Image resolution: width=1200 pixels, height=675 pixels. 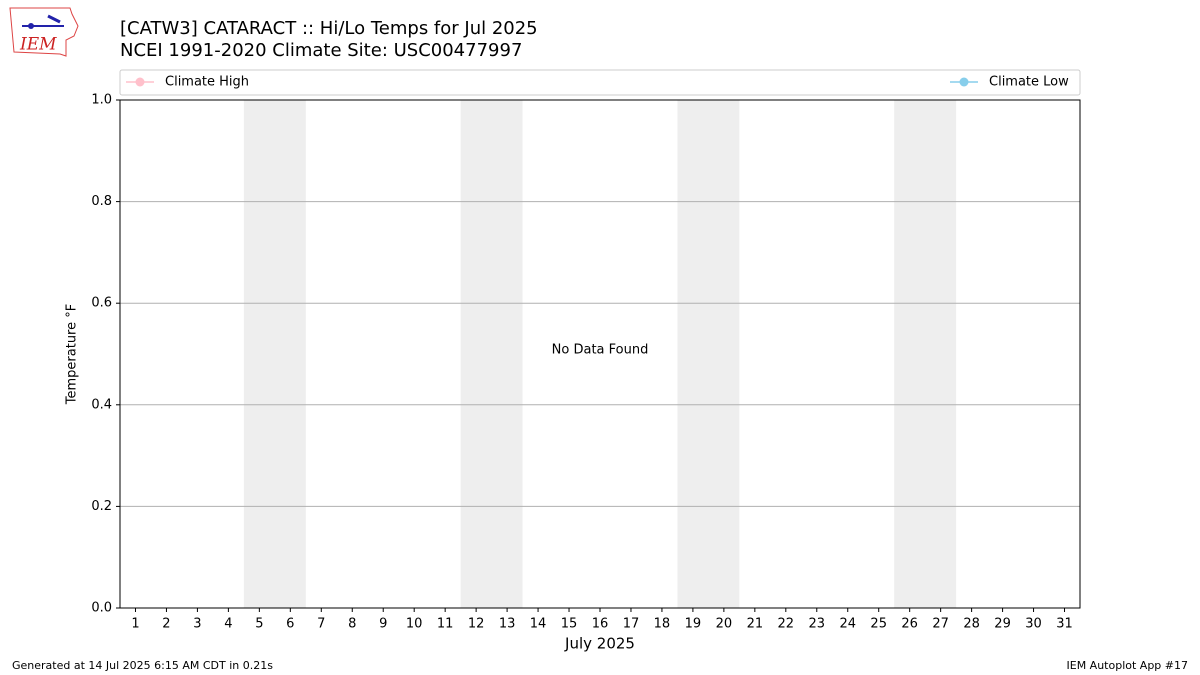 I want to click on x-tick-label: 28, so click(x=971, y=624).